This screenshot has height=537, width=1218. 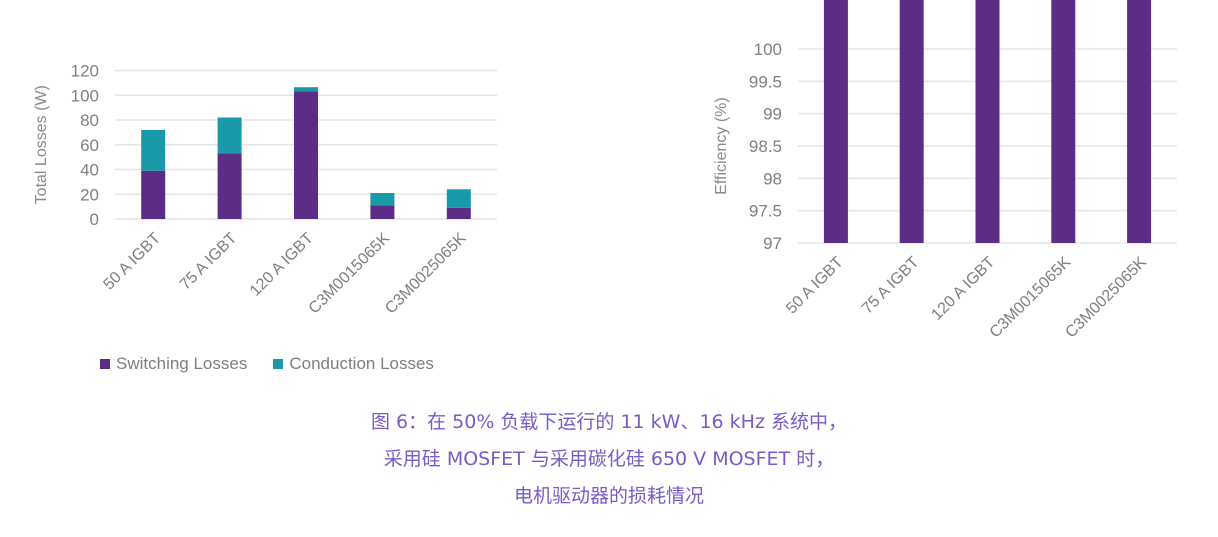 What do you see at coordinates (765, 81) in the screenshot?
I see `y-tick-label: 99.5` at bounding box center [765, 81].